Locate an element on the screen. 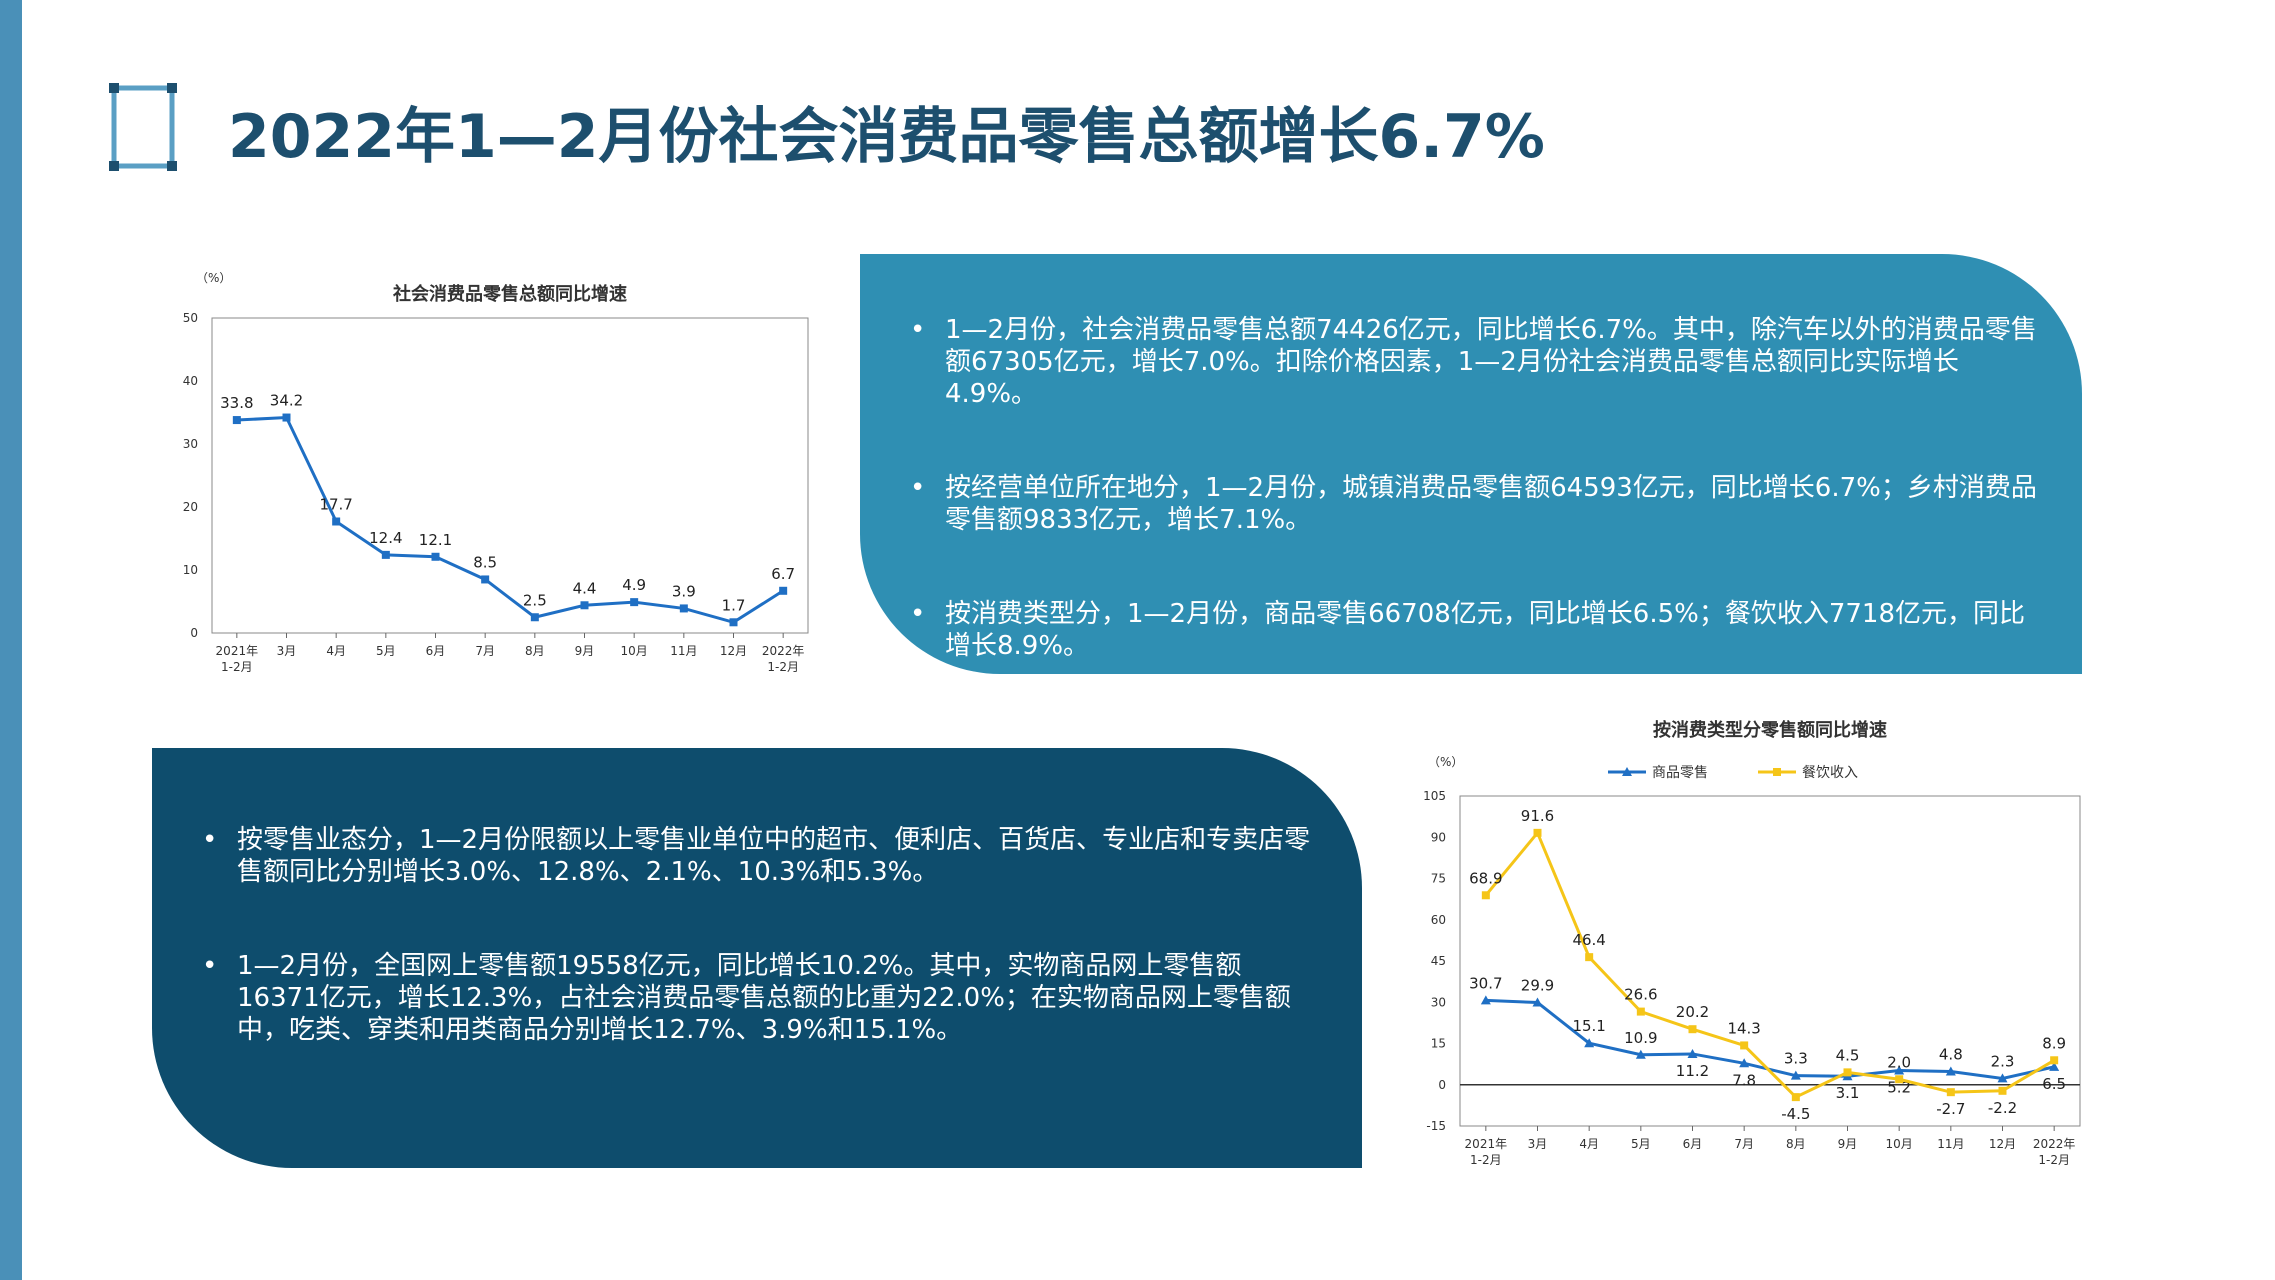 This screenshot has height=1280, width=2275. data-label: 4.9 is located at coordinates (634, 585).